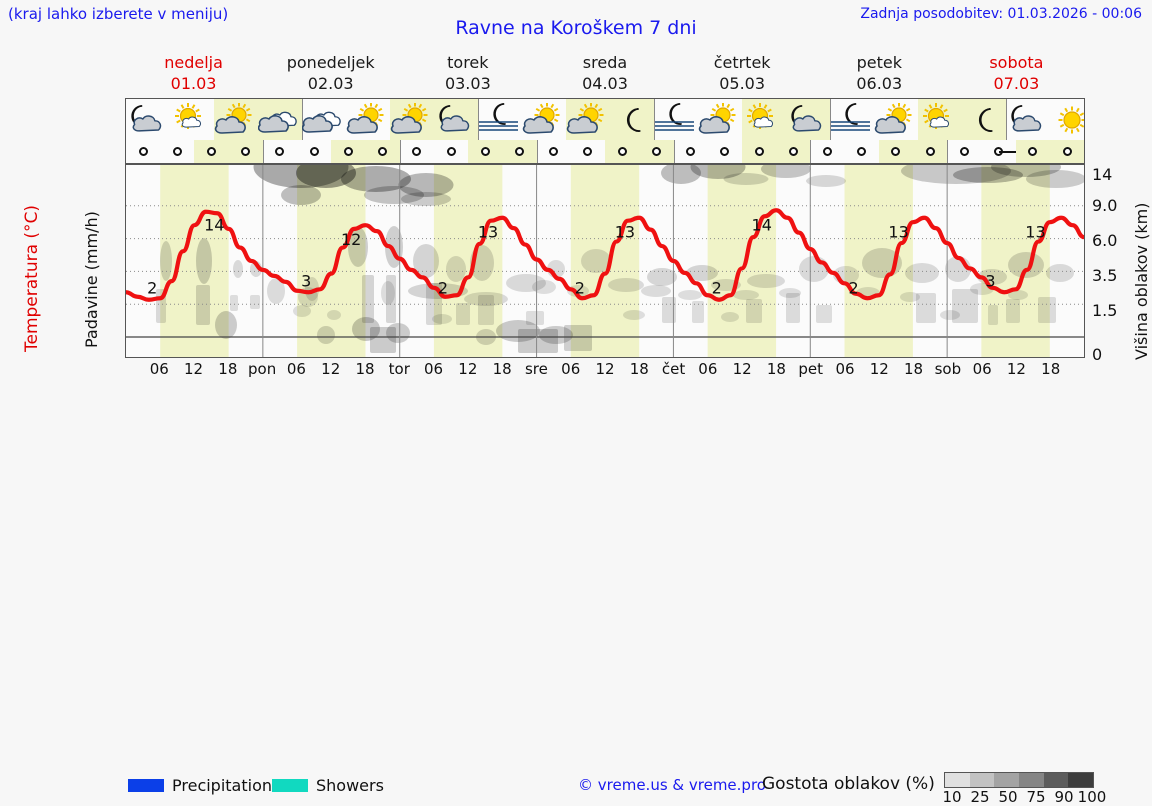 The image size is (1152, 806). What do you see at coordinates (330, 74) in the screenshot?
I see `day-column-ponedeljek: ponedeljek 02.03` at bounding box center [330, 74].